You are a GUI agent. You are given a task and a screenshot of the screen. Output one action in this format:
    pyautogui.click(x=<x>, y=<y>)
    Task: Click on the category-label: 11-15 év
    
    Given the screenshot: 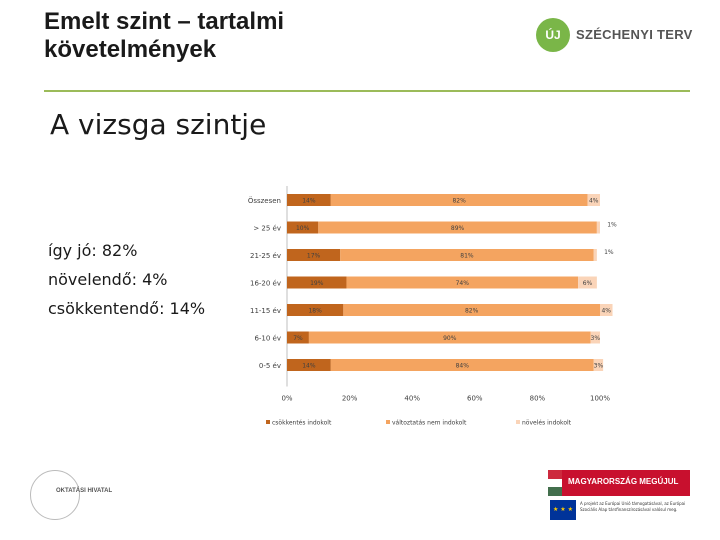 What is the action you would take?
    pyautogui.click(x=265, y=311)
    